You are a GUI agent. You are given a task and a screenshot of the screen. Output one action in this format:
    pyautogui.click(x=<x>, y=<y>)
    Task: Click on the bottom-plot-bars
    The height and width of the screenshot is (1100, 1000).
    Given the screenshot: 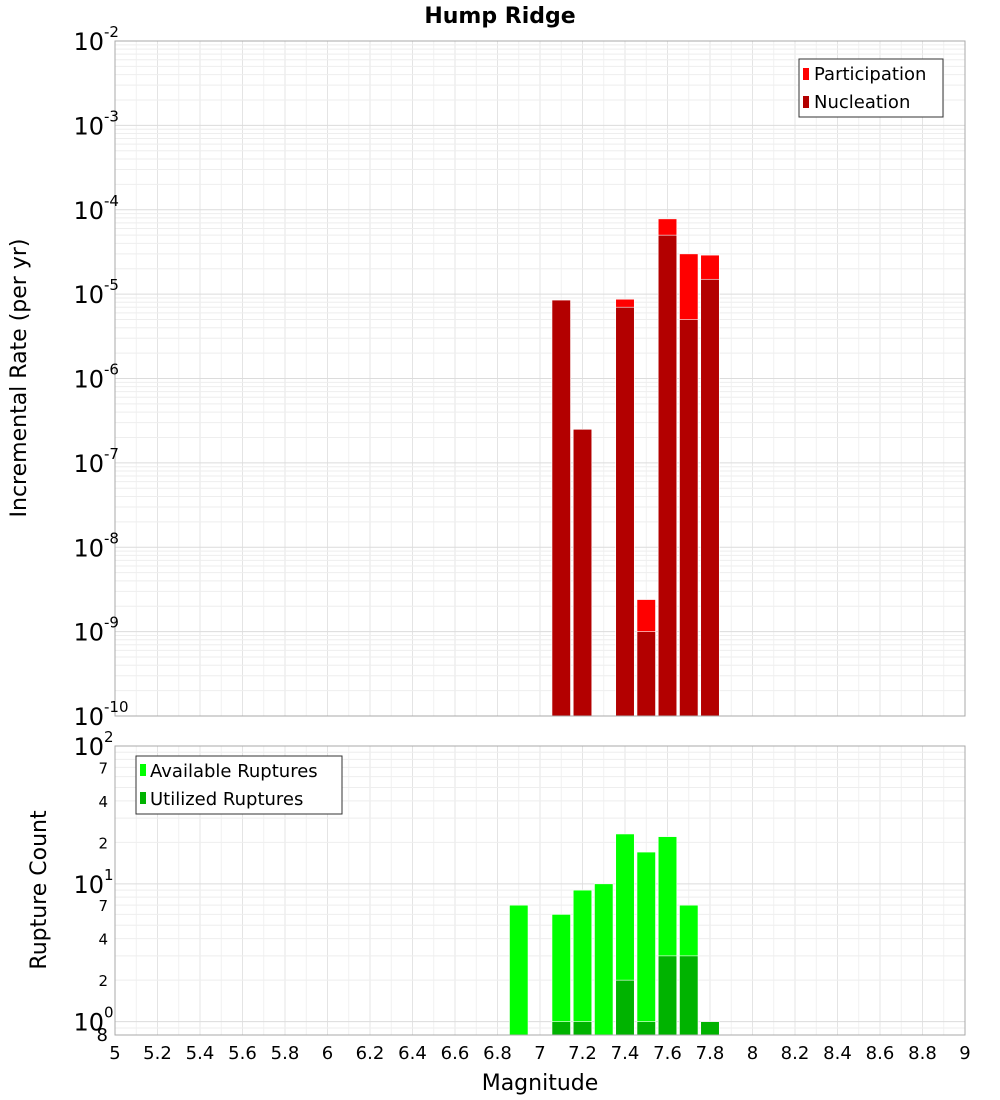 What is the action you would take?
    pyautogui.click(x=614, y=934)
    